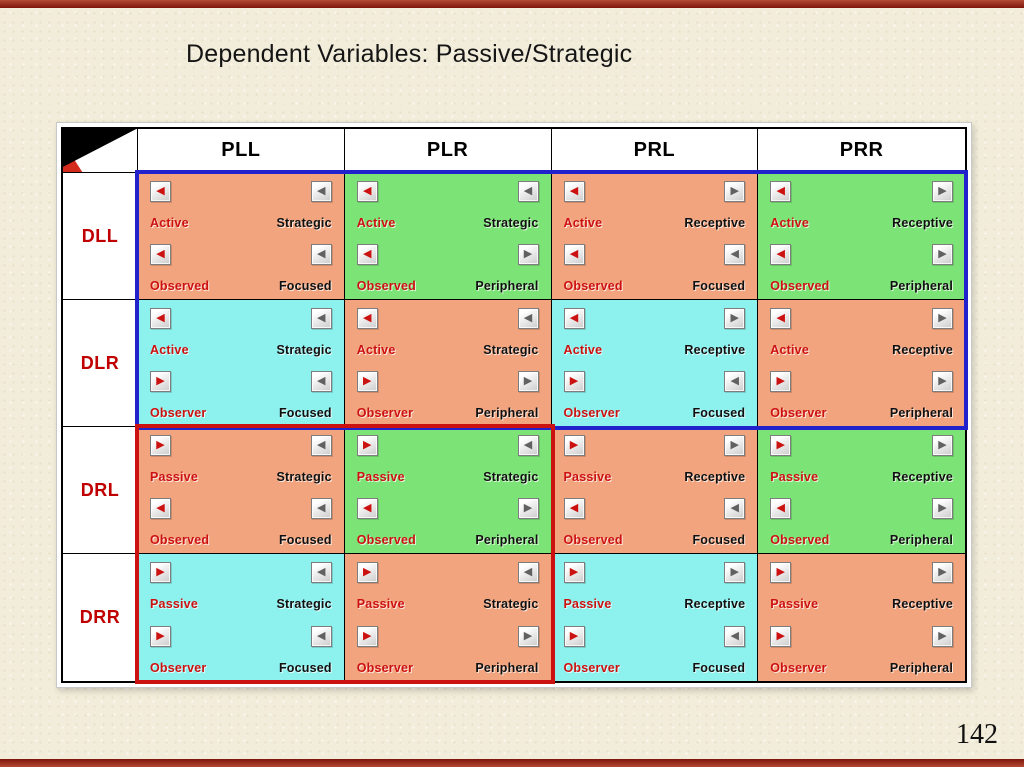  Describe the element at coordinates (861, 490) in the screenshot. I see `cell-drl-prr: ▶ Passive ◀ Observed ▶ Receptive ▶ Peripheral` at that location.